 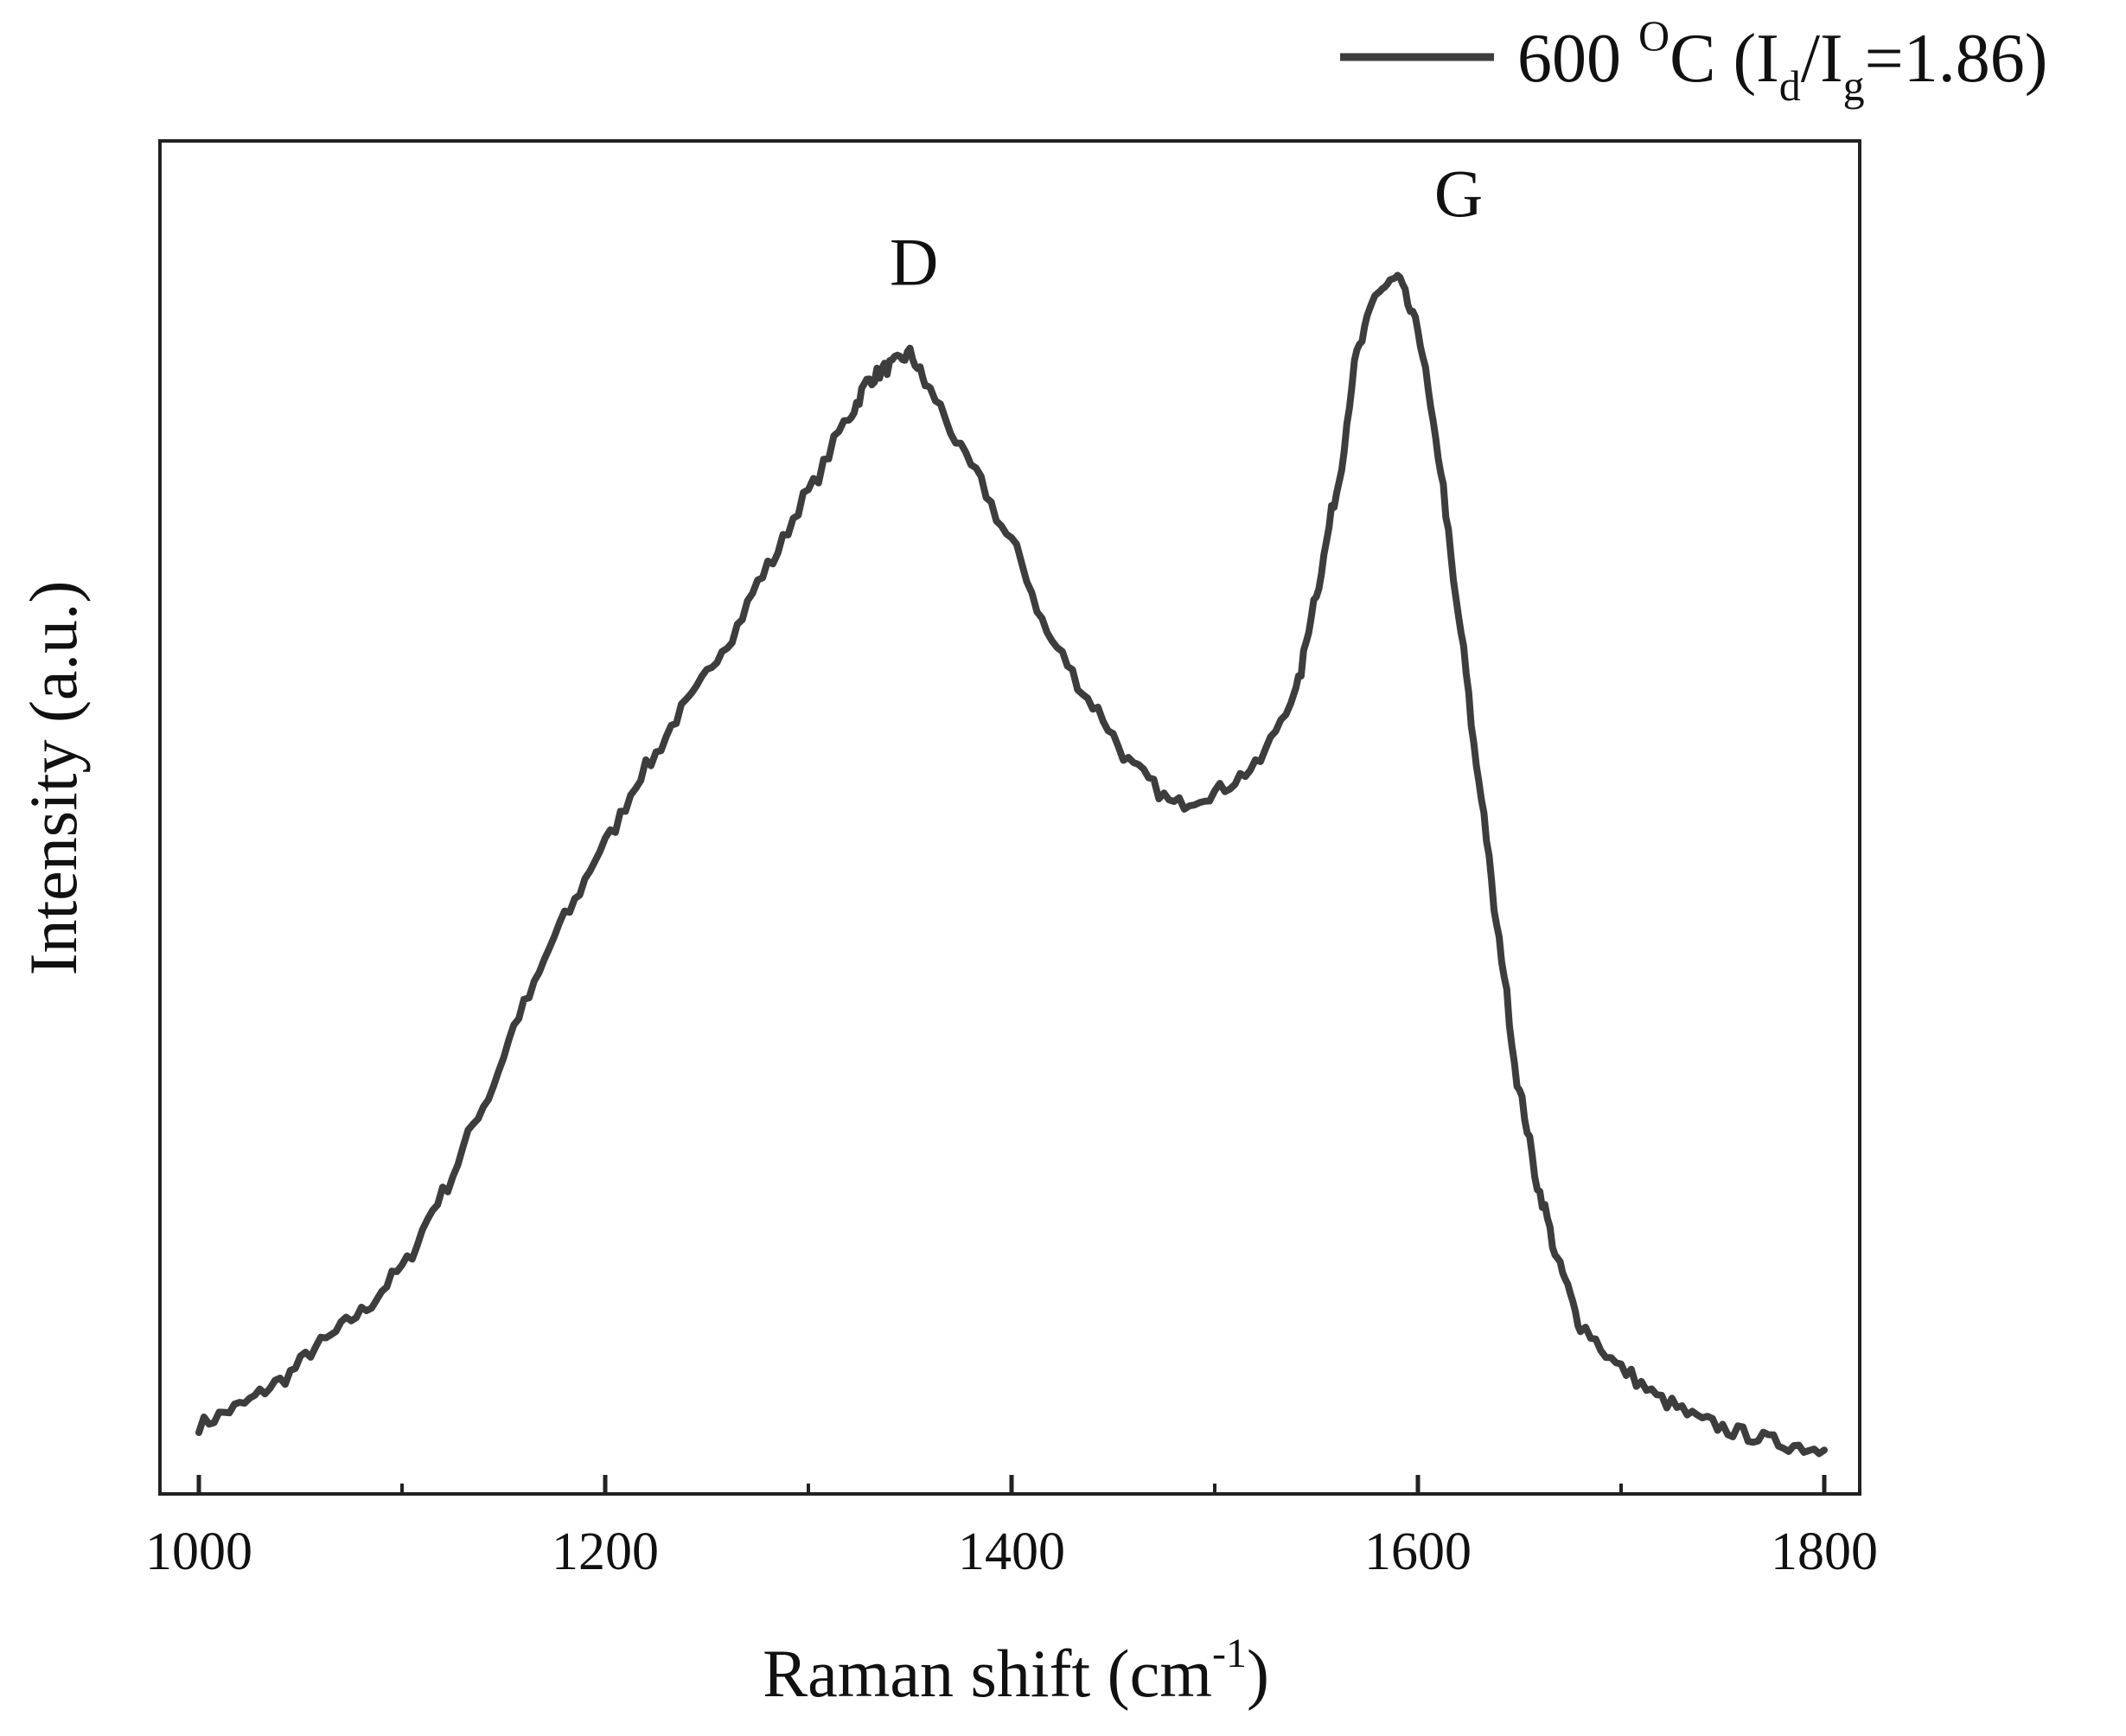 What do you see at coordinates (199, 1551) in the screenshot?
I see `x-tick-label: 1000` at bounding box center [199, 1551].